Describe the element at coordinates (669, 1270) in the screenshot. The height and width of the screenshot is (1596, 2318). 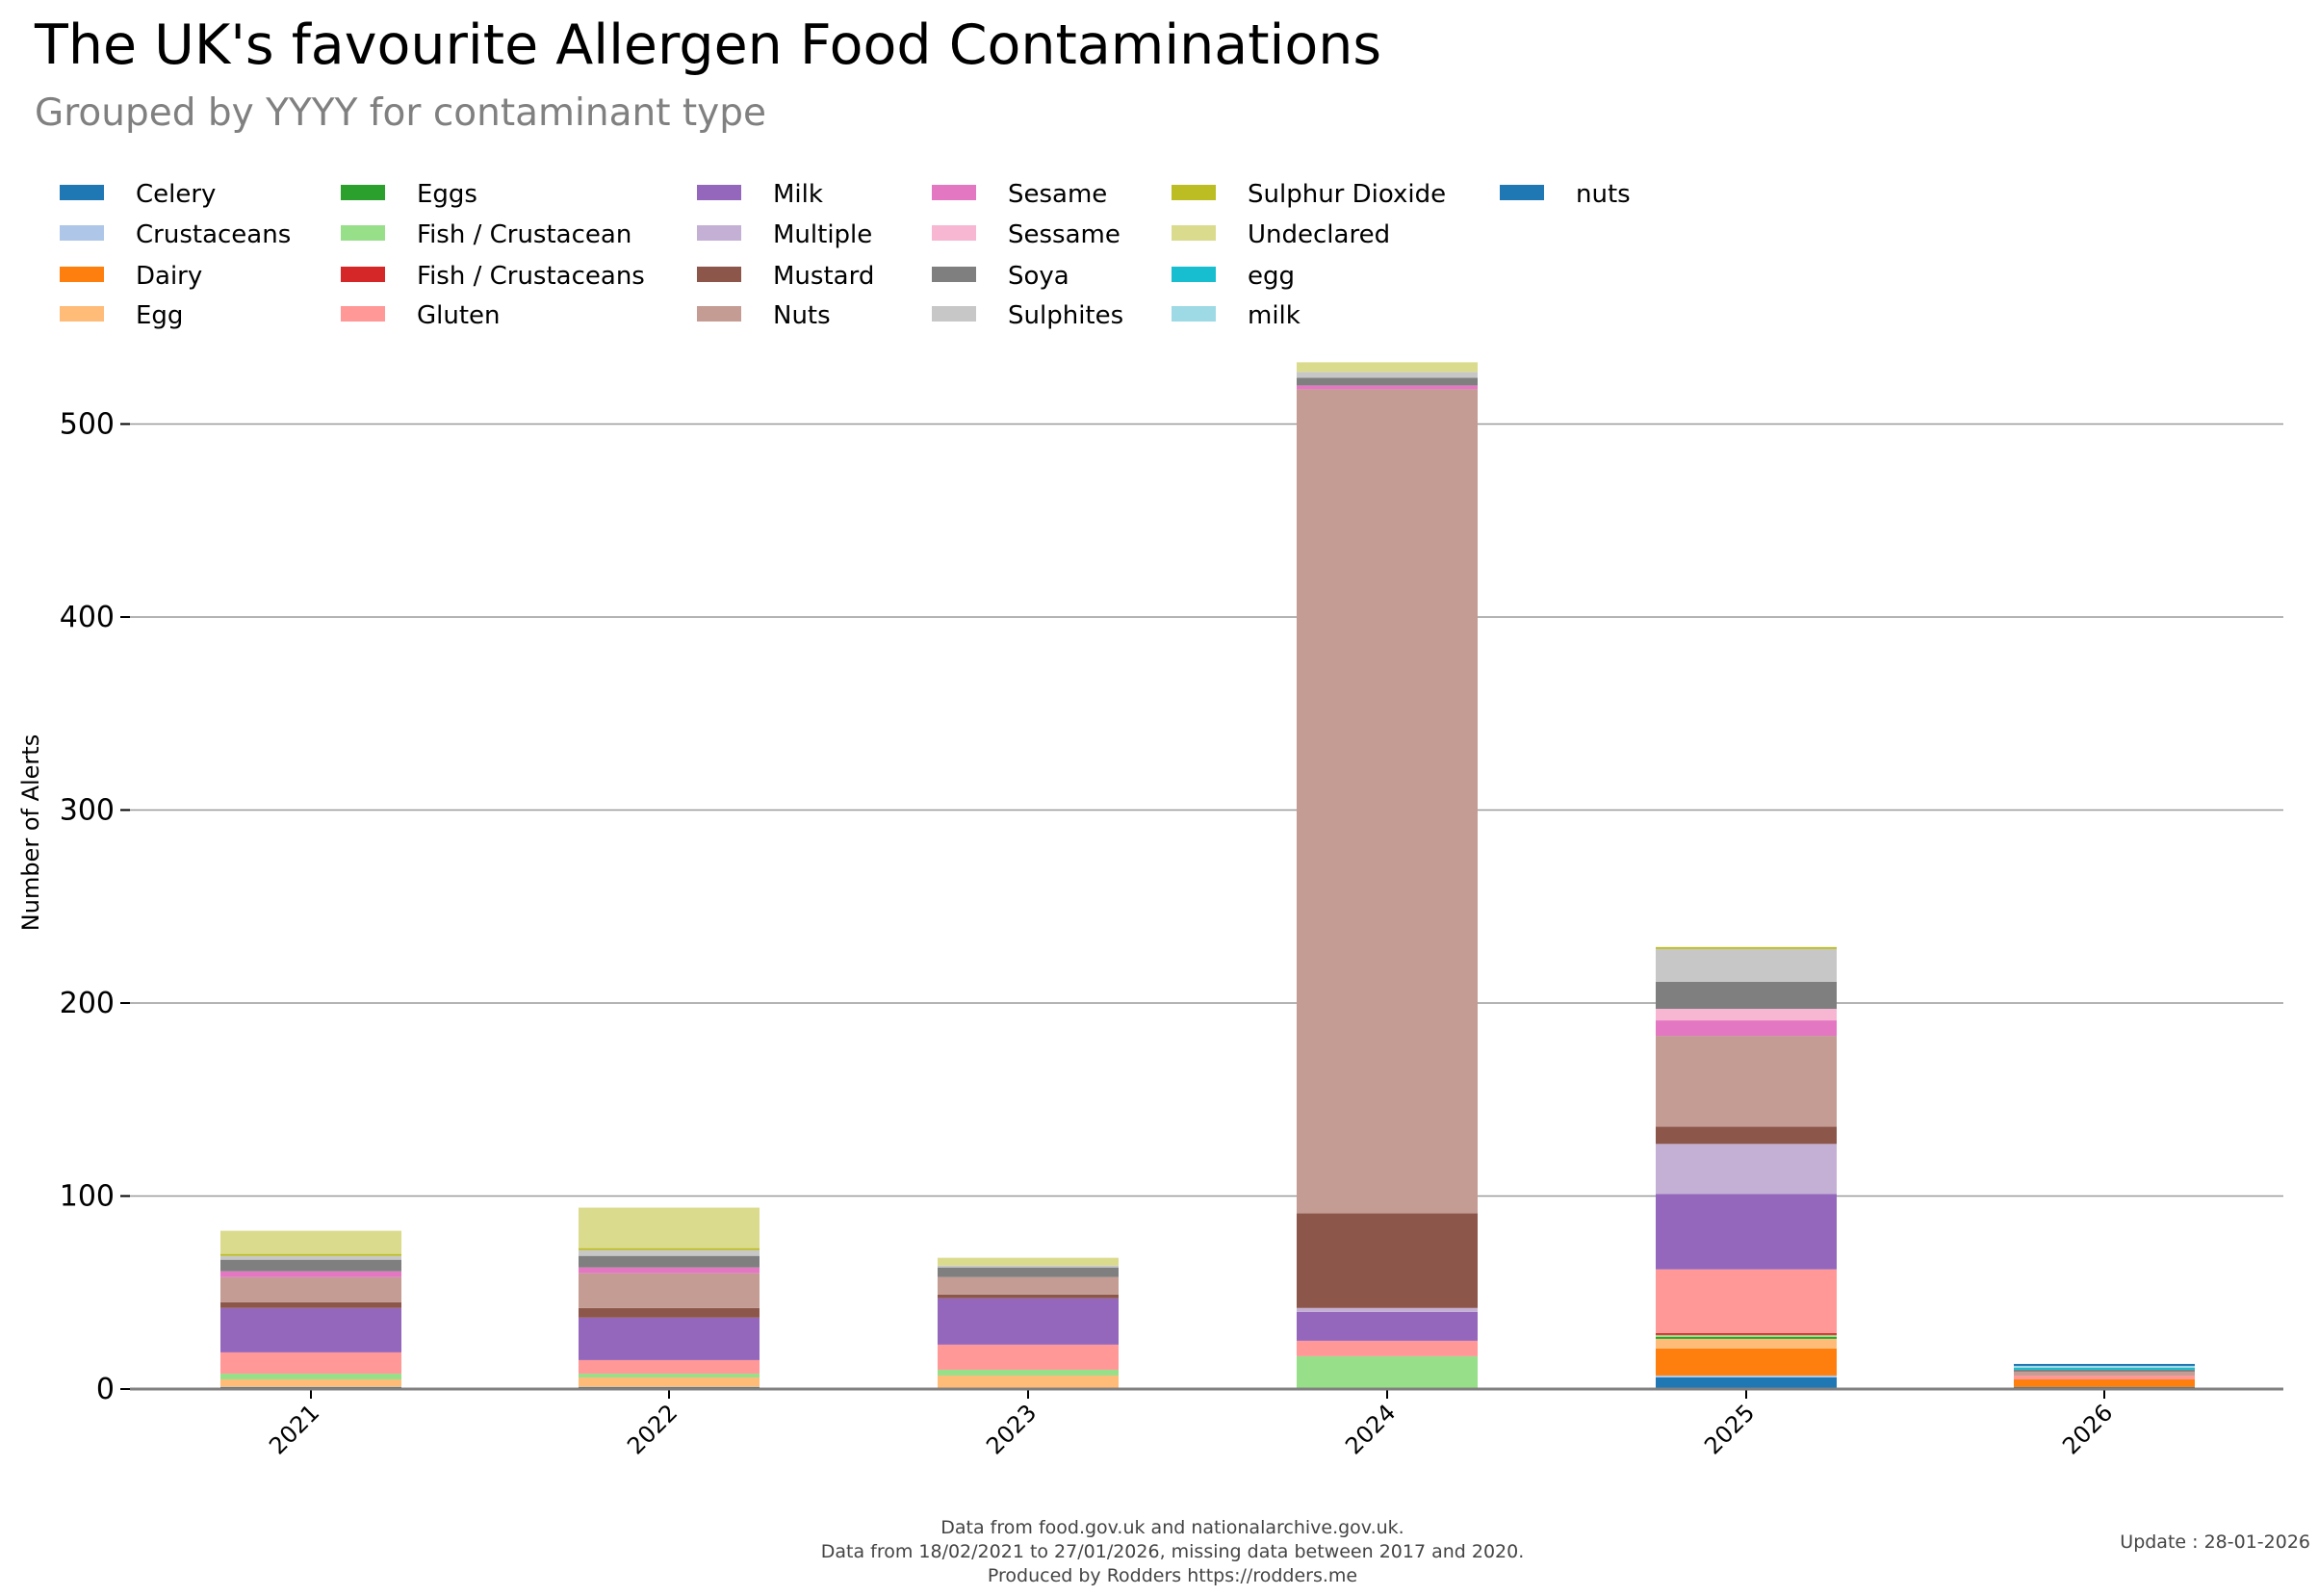
I see `bar-segment-sesame-2022` at that location.